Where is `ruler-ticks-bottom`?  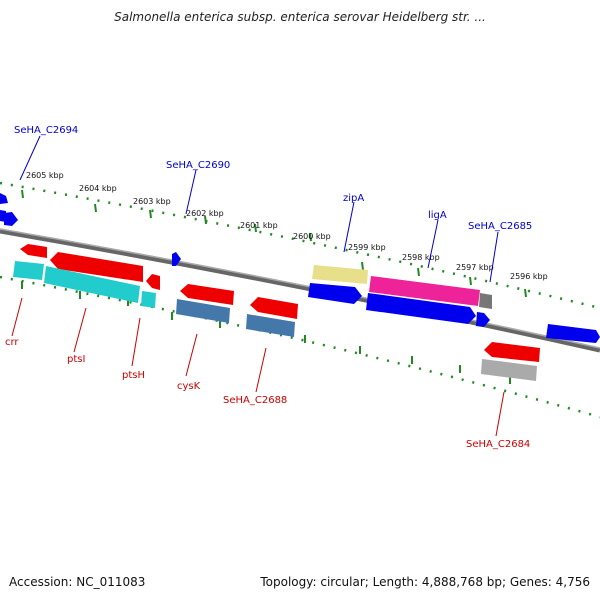
ruler-ticks-bottom is located at coordinates (266, 332).